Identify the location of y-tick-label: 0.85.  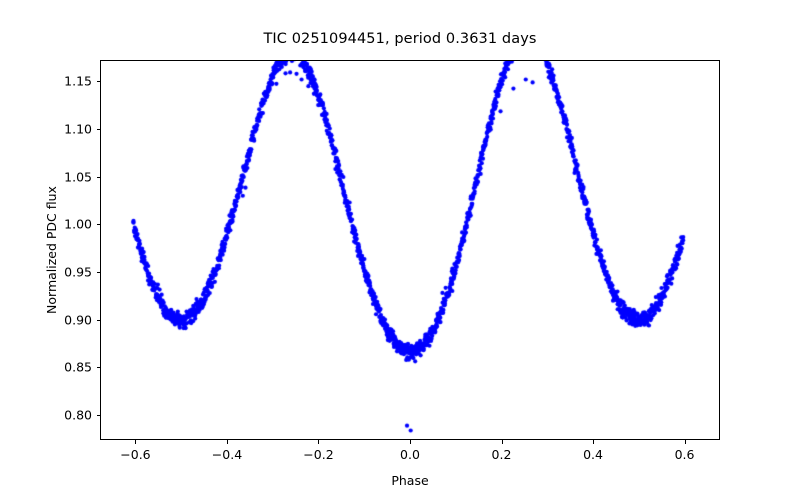
(78, 367).